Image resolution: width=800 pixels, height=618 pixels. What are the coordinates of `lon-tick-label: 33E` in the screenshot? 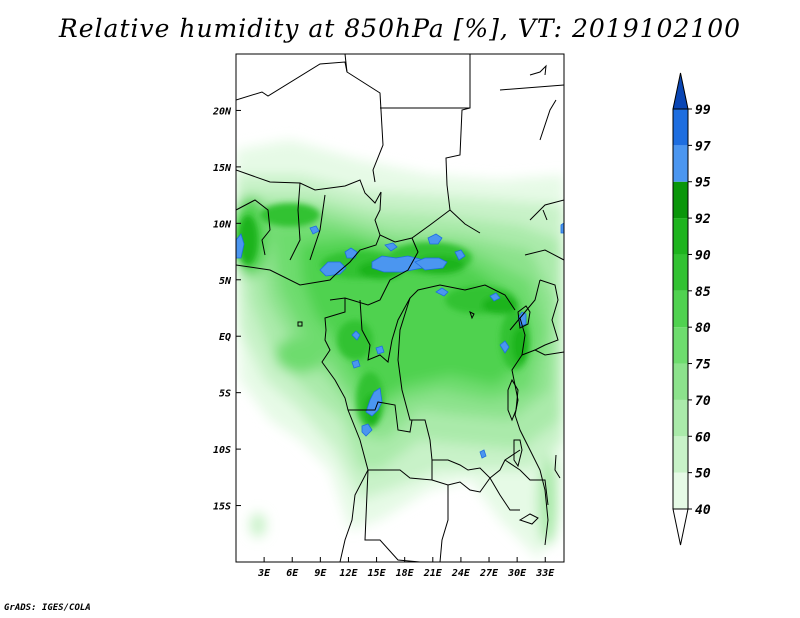 It's located at (545, 573).